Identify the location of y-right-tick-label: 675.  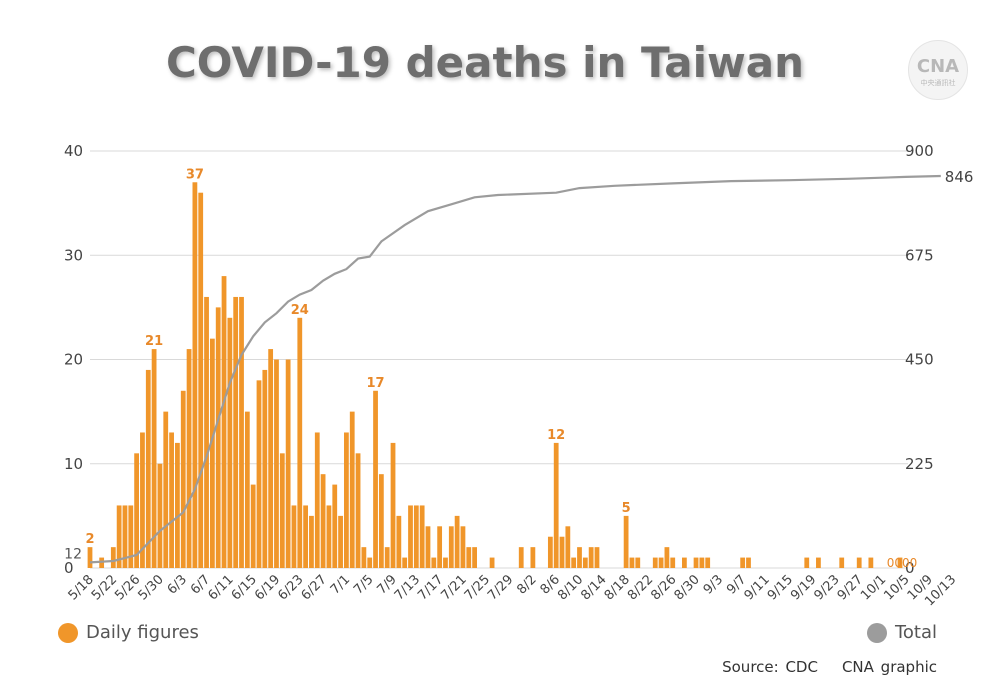
(919, 255).